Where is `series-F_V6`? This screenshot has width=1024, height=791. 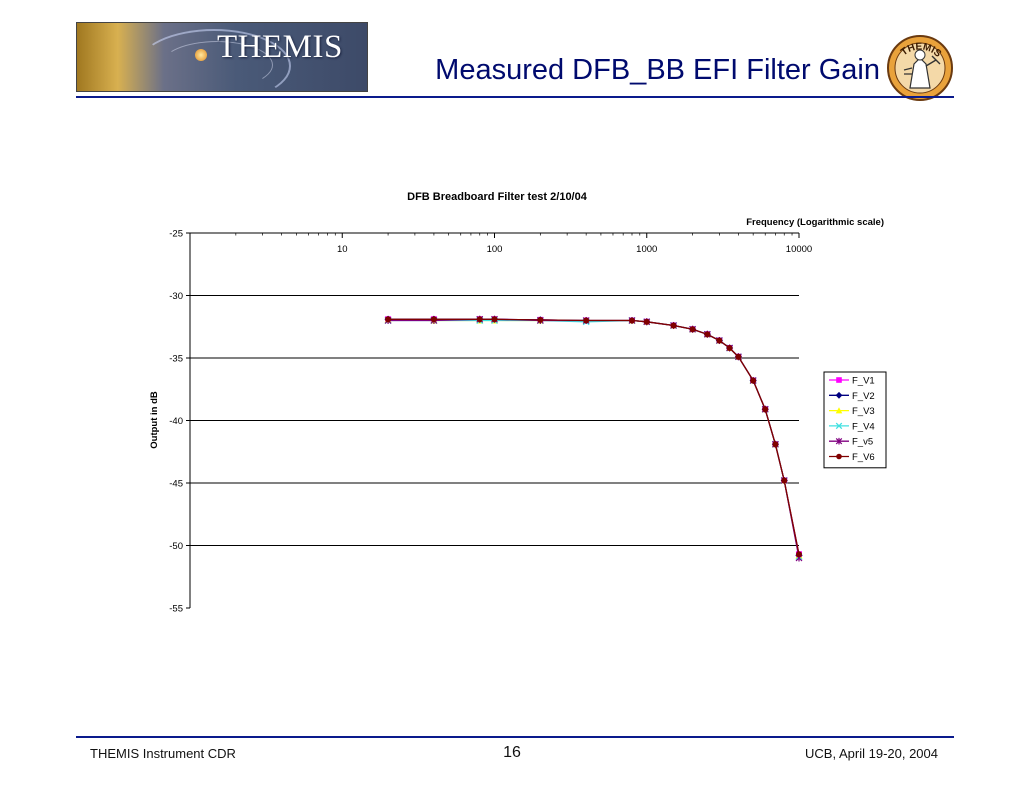 series-F_V6 is located at coordinates (593, 437).